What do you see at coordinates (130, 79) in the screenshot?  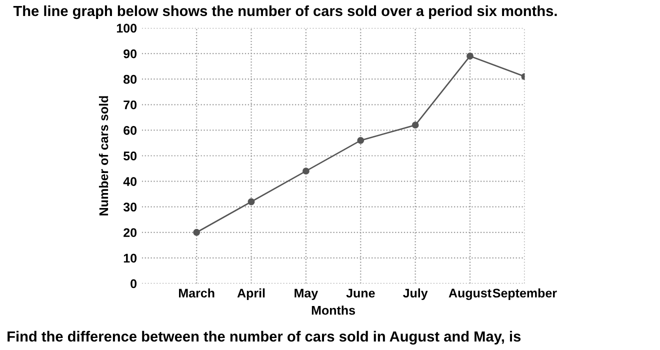 I see `y-tick-label: 80` at bounding box center [130, 79].